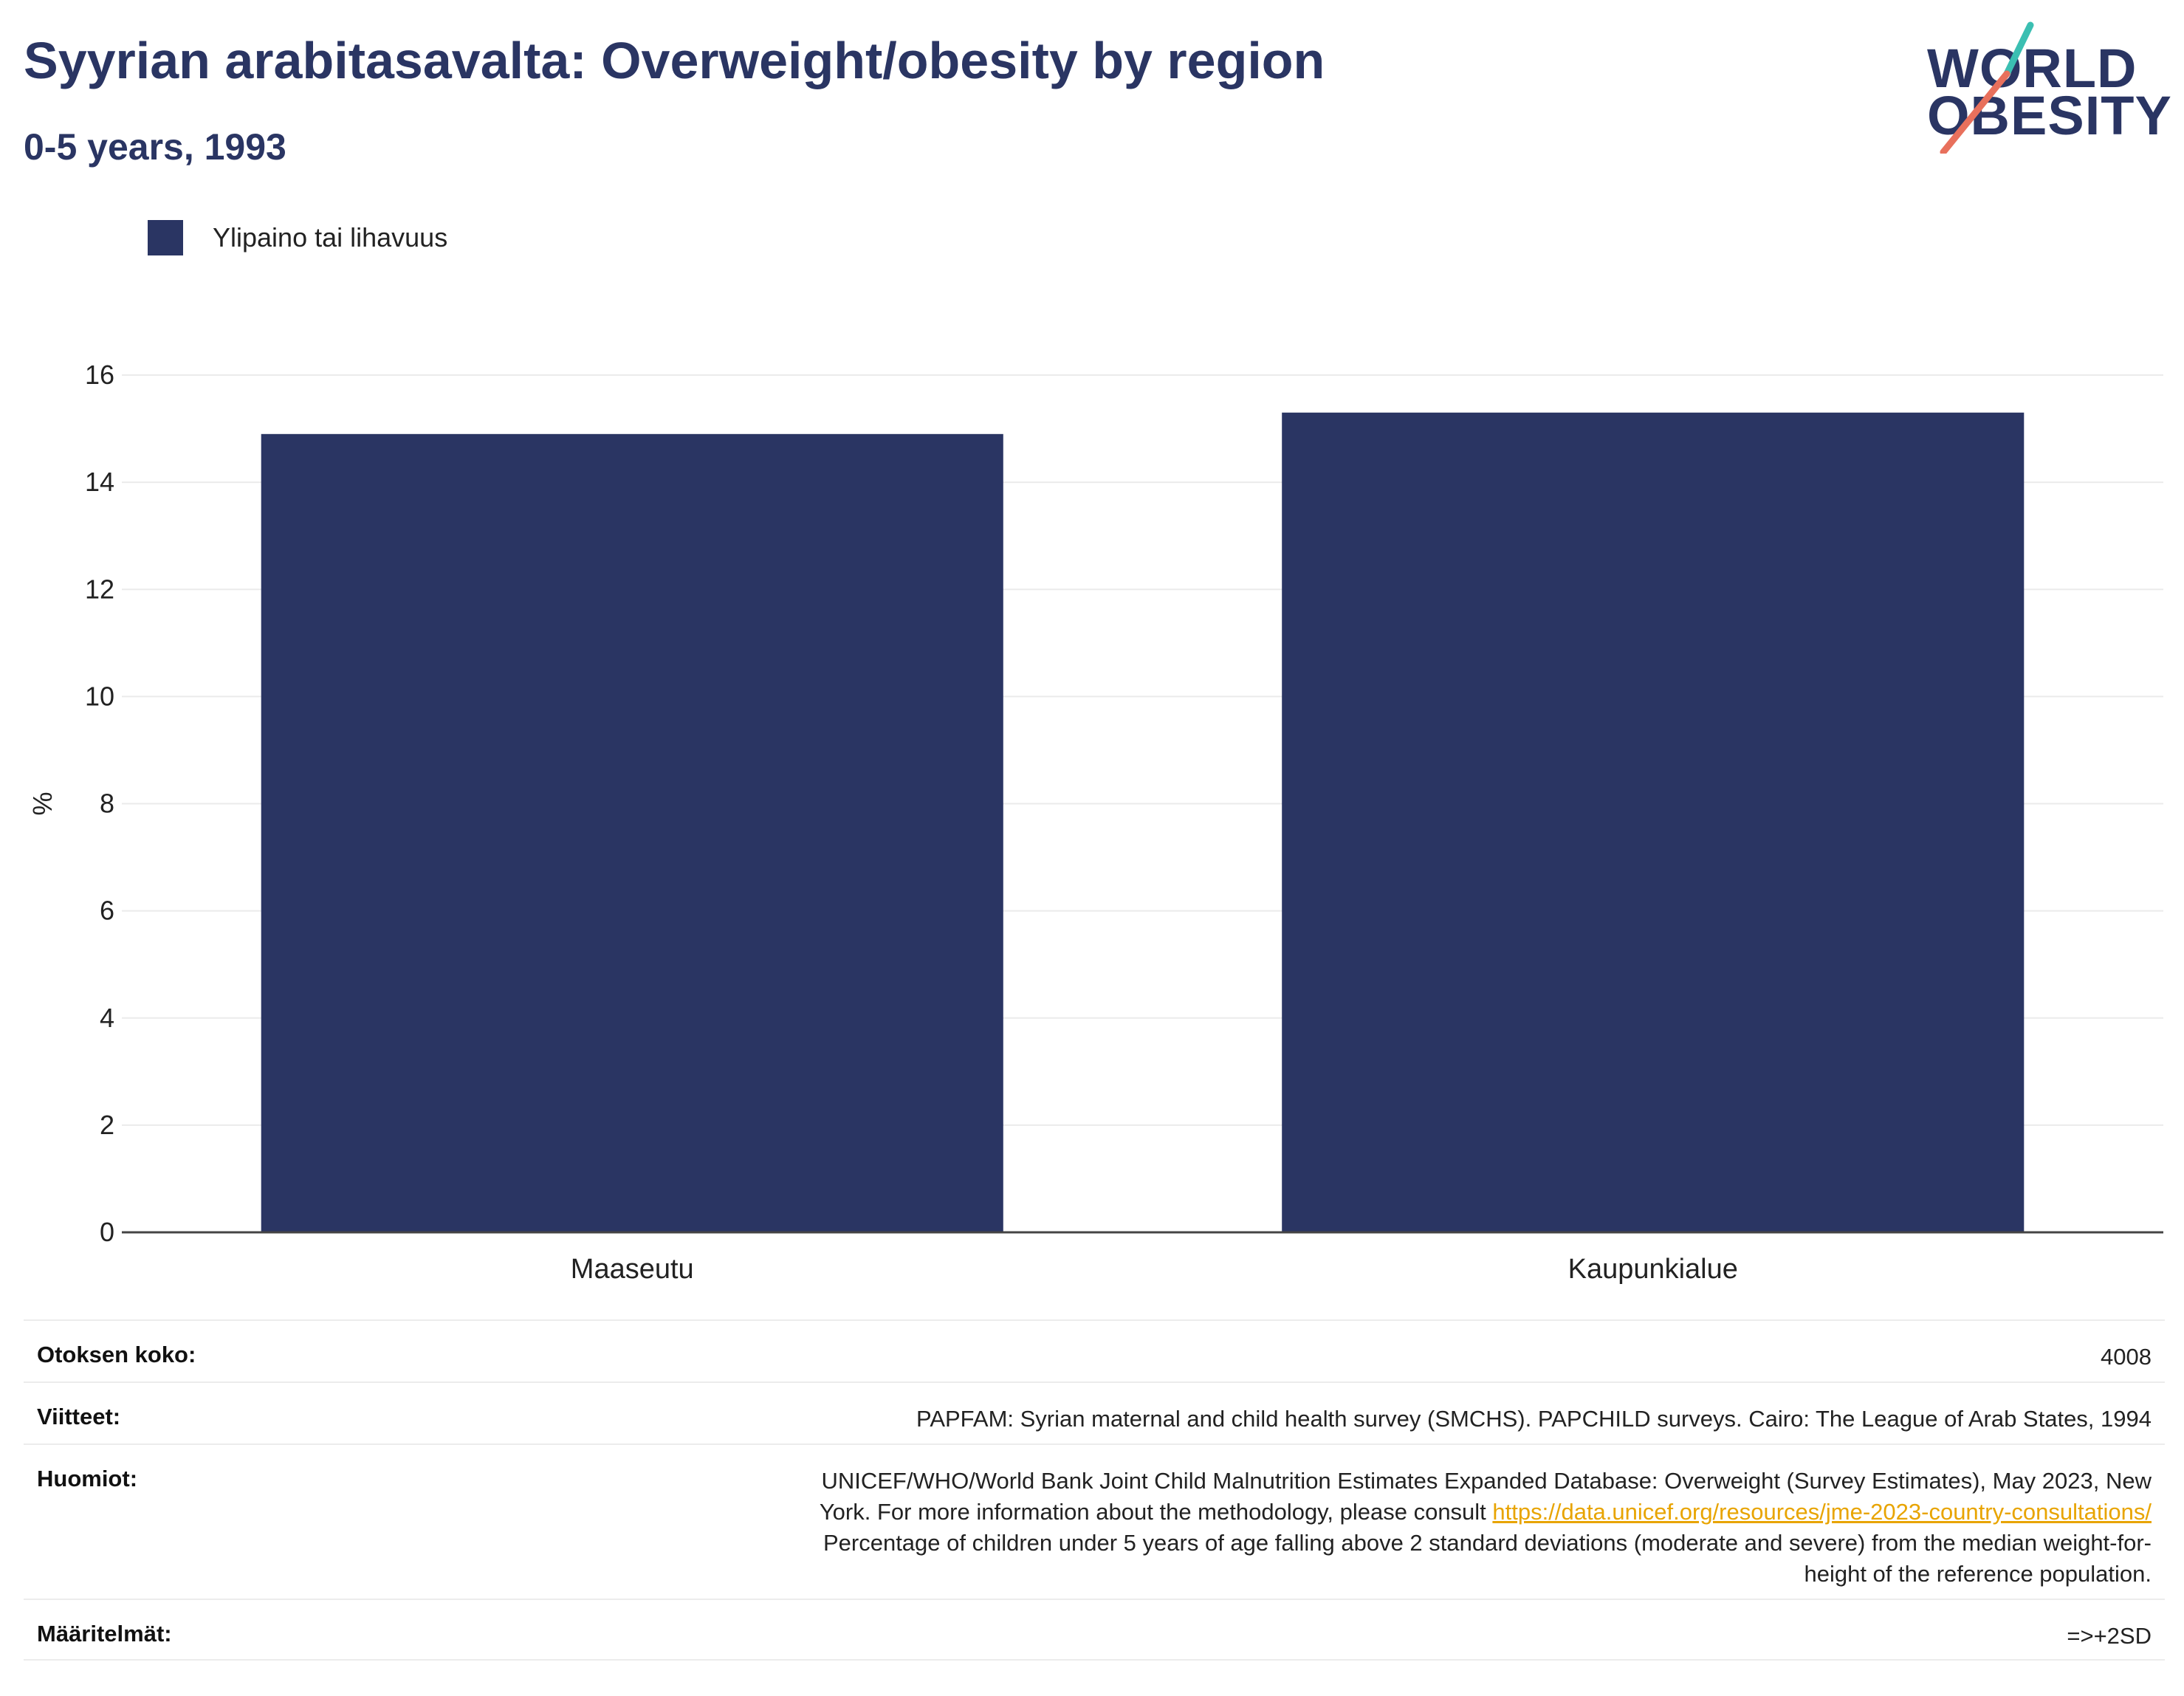 The image size is (2184, 1696). Describe the element at coordinates (107, 1125) in the screenshot. I see `y-tick-label: 2` at that location.